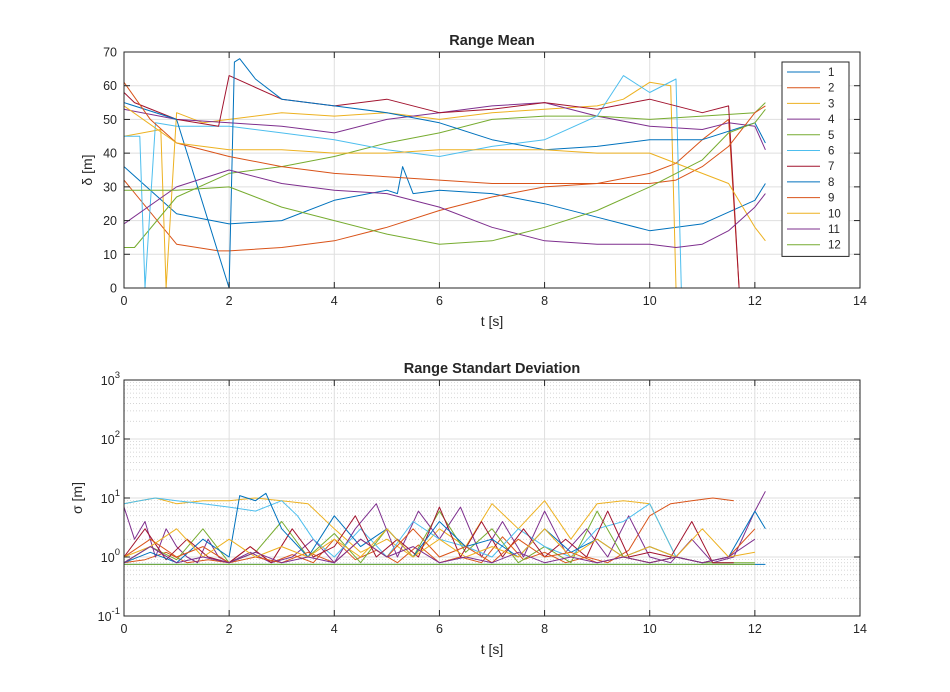 This screenshot has width=950, height=692. Describe the element at coordinates (110, 120) in the screenshot. I see `y-tick-label: 50` at that location.